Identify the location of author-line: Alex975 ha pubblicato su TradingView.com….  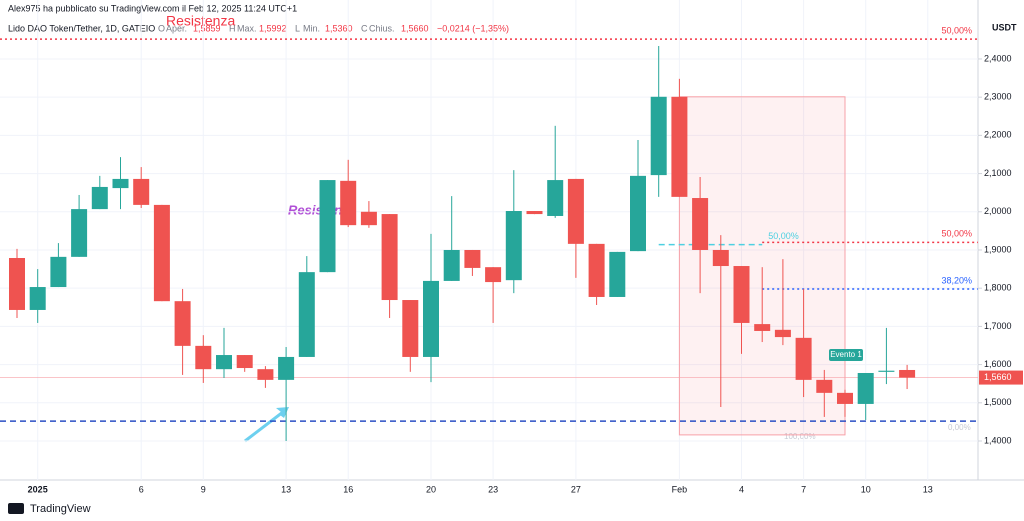
(152, 8).